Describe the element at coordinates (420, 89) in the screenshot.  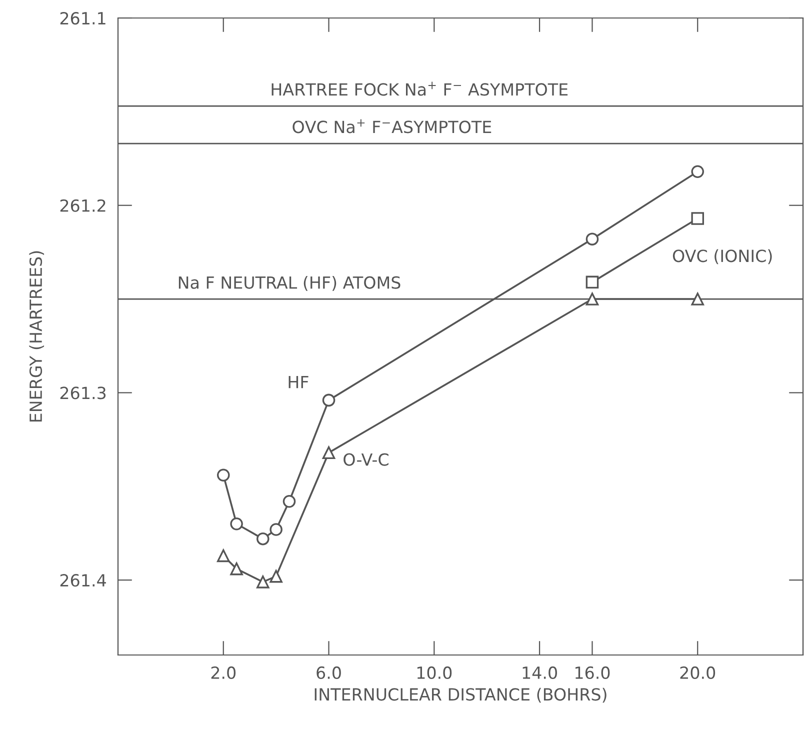
I see `ref-line-label: HARTREE FOCK Na$^{+}$ F$^{−}$ ASYMPTOTE` at that location.